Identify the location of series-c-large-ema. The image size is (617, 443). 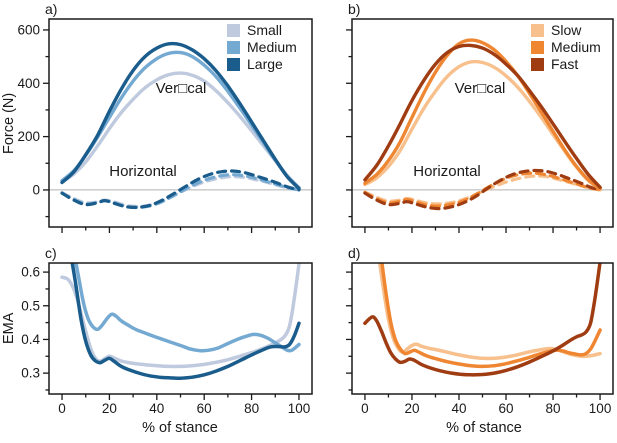
(185, 321).